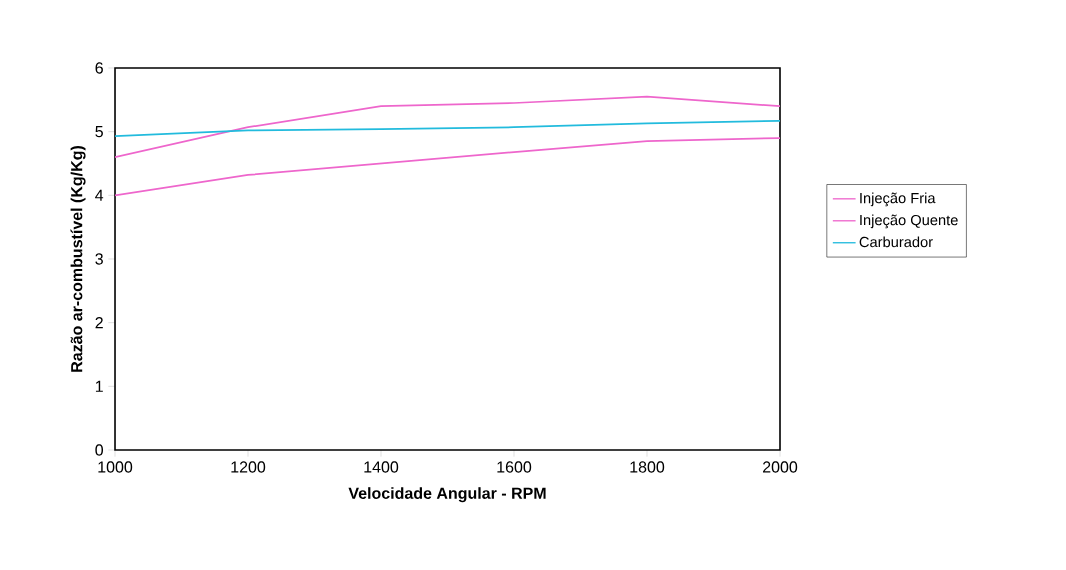 This screenshot has height=570, width=1066. I want to click on y-tick-label: 3, so click(99, 259).